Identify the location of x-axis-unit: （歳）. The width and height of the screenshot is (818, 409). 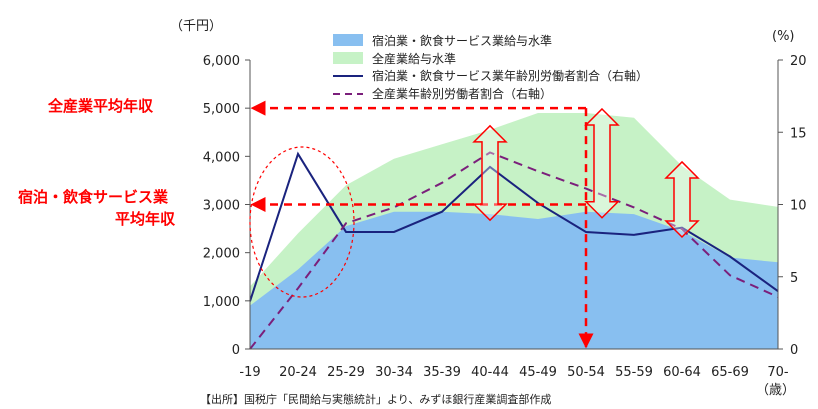
(775, 390).